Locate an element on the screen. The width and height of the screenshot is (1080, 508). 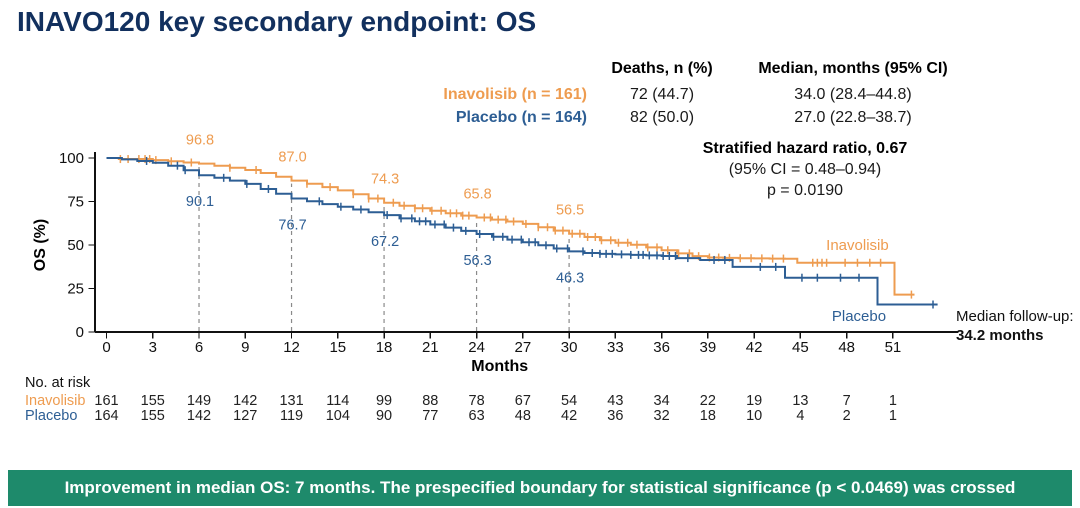
x-tick-label: 3 is located at coordinates (153, 347).